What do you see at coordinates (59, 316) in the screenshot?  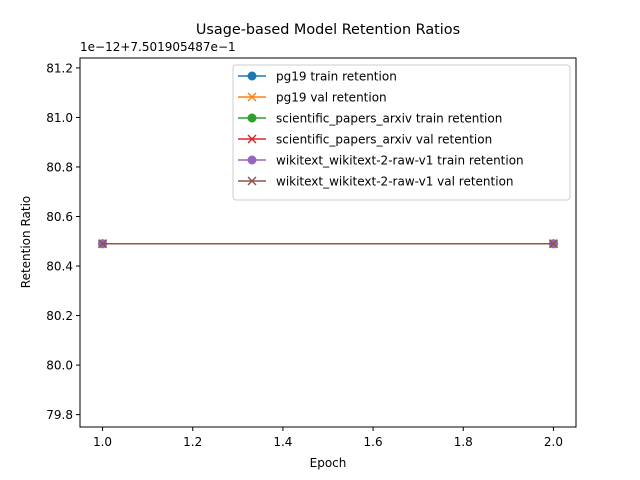 I see `y-tick-label: 80.2` at bounding box center [59, 316].